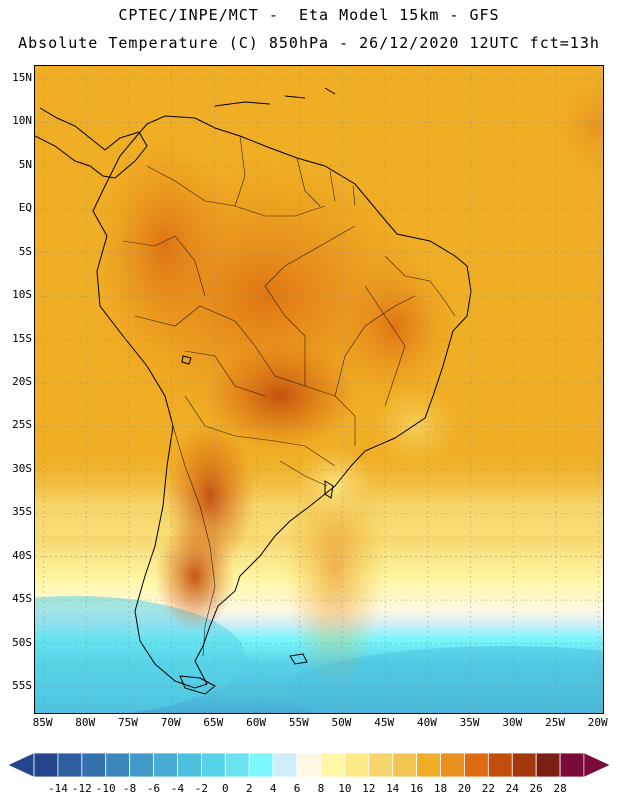 The image size is (618, 800). Describe the element at coordinates (21, 765) in the screenshot. I see `colorbar-min-arrow` at that location.